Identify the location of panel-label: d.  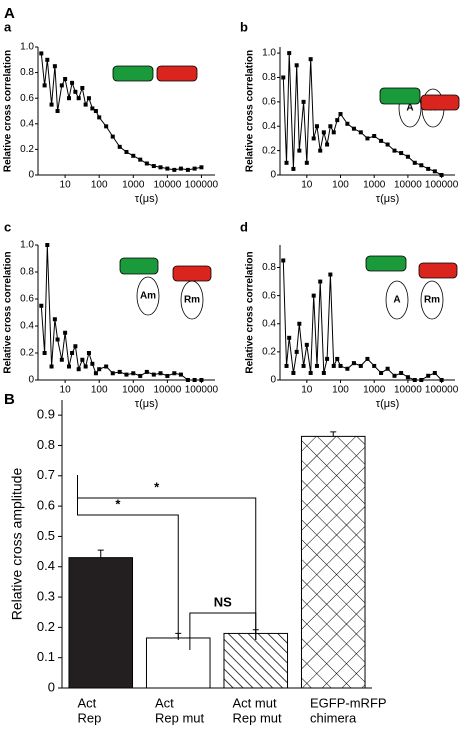
(244, 226).